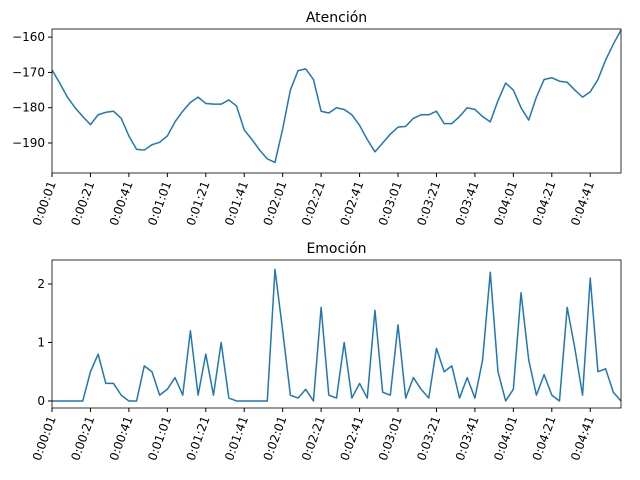 The image size is (640, 480). Describe the element at coordinates (28, 37) in the screenshot. I see `y-tick-label: −160` at that location.